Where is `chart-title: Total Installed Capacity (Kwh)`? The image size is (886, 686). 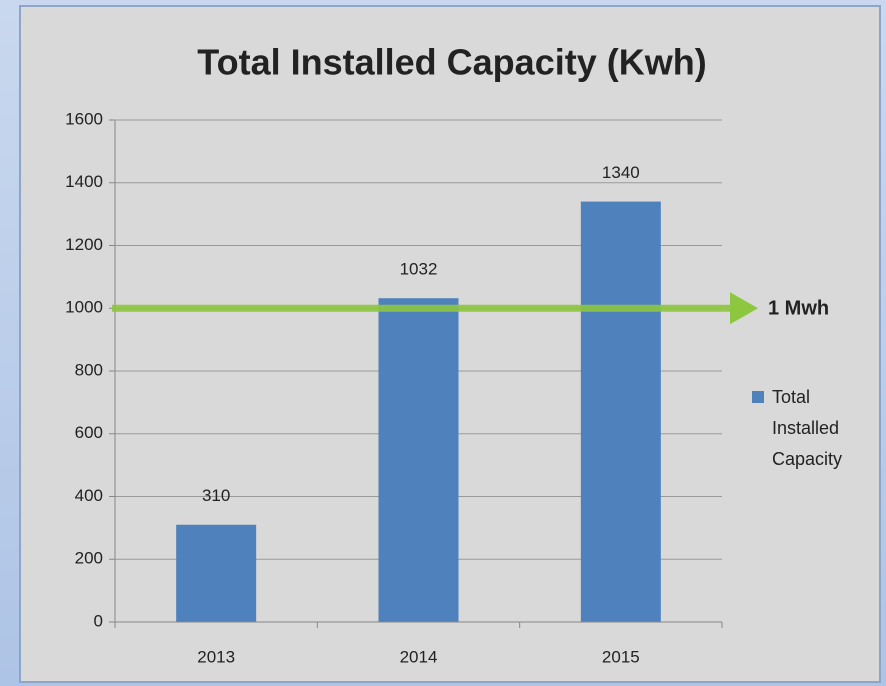 chart-title: Total Installed Capacity (Kwh) is located at coordinates (451, 62).